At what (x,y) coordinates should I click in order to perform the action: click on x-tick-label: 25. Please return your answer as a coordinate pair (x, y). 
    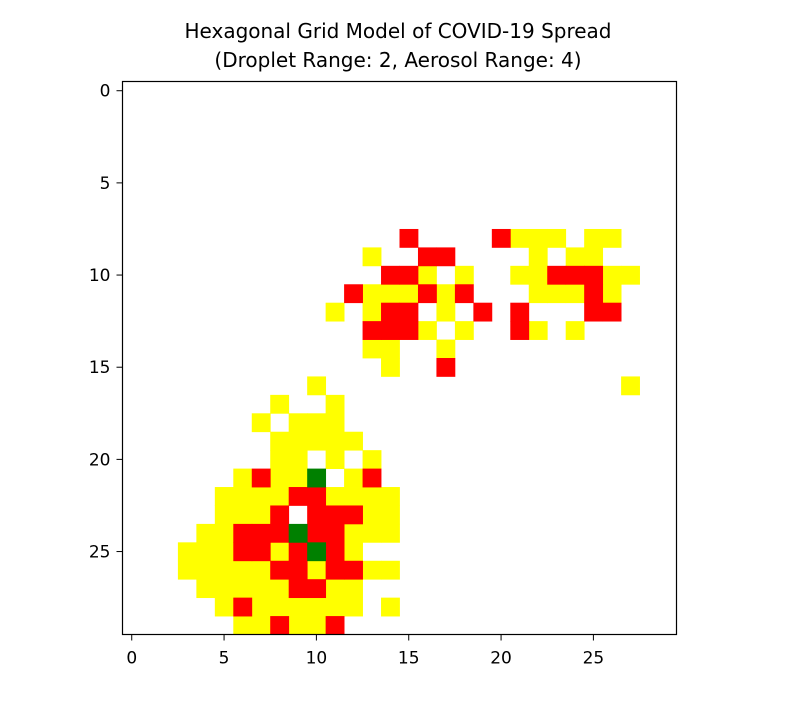
    Looking at the image, I should click on (594, 659).